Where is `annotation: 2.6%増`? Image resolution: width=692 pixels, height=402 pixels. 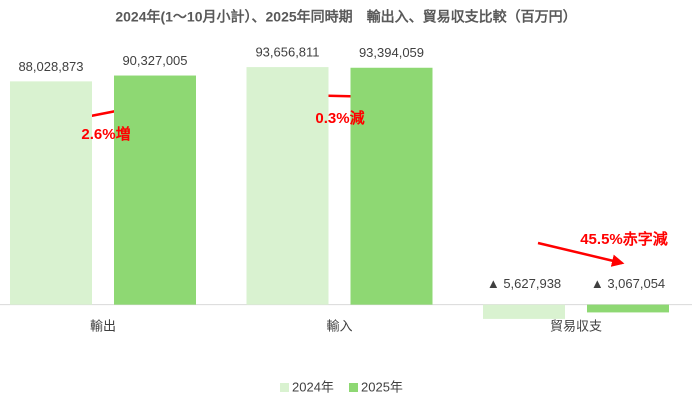
annotation: 2.6%増 is located at coordinates (105, 134).